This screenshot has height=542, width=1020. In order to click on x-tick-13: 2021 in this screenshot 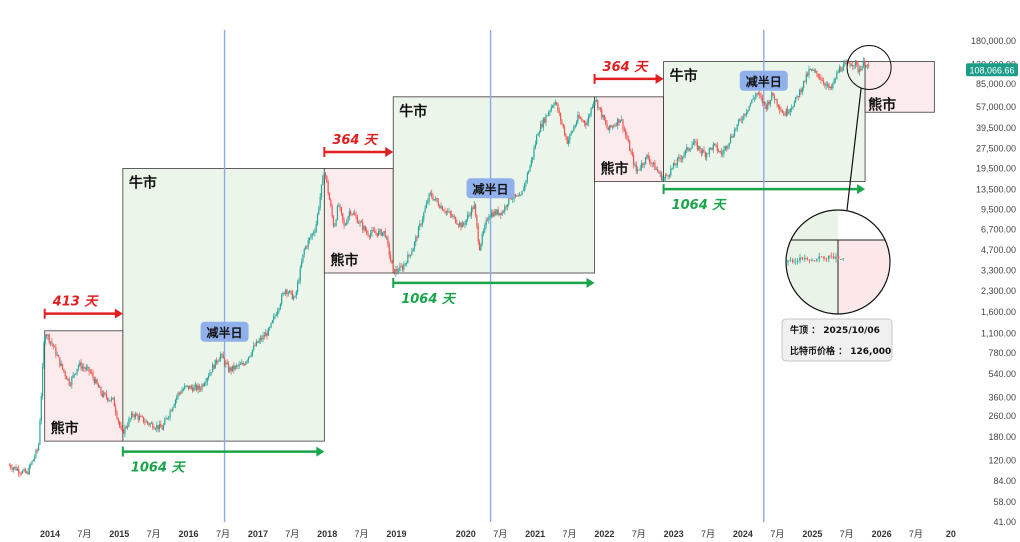, I will do `click(535, 534)`.